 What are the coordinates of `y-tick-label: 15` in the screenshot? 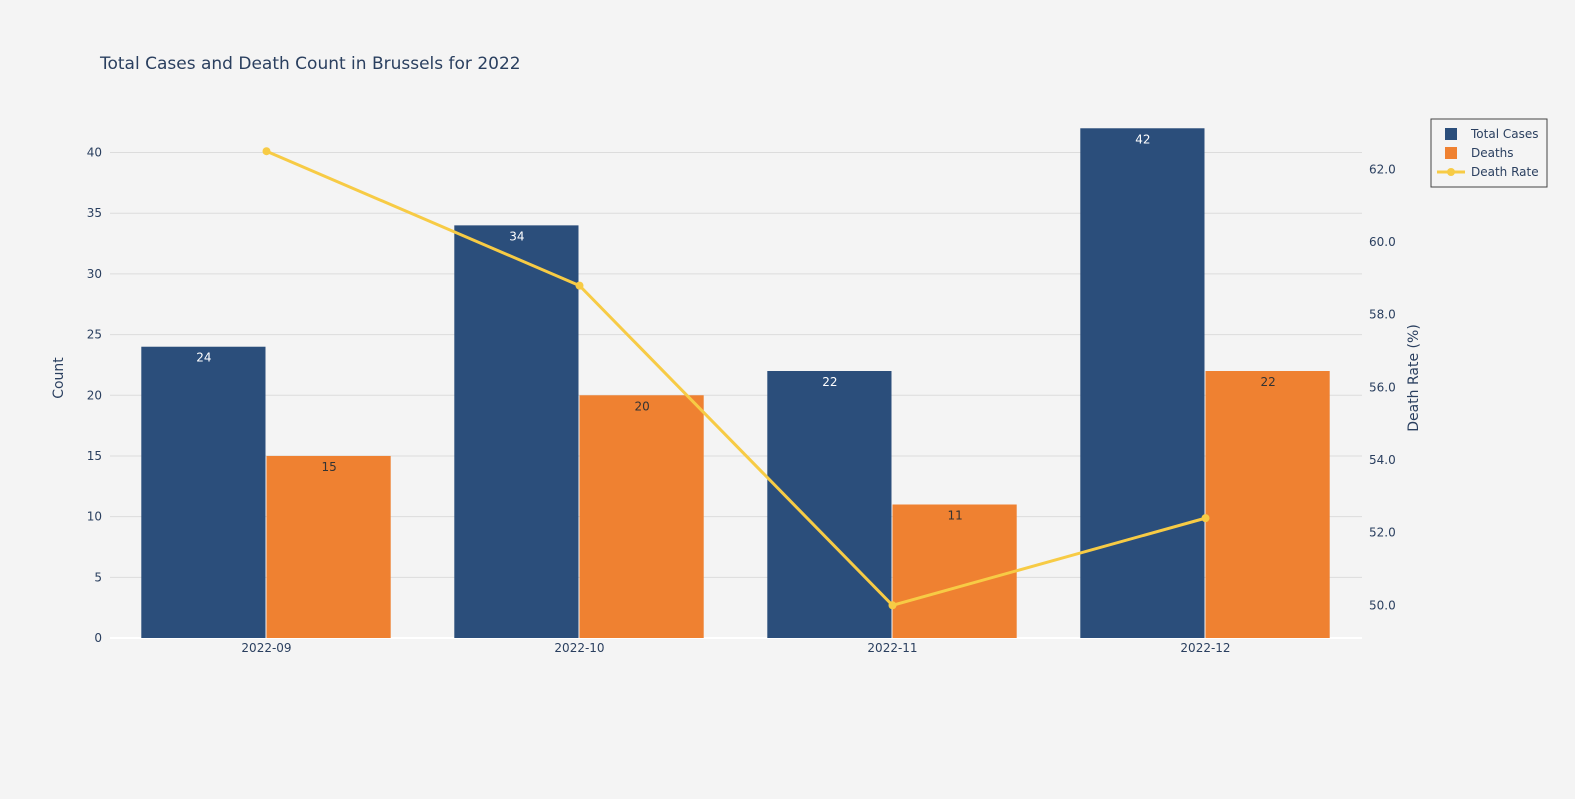 It's located at (94, 456).